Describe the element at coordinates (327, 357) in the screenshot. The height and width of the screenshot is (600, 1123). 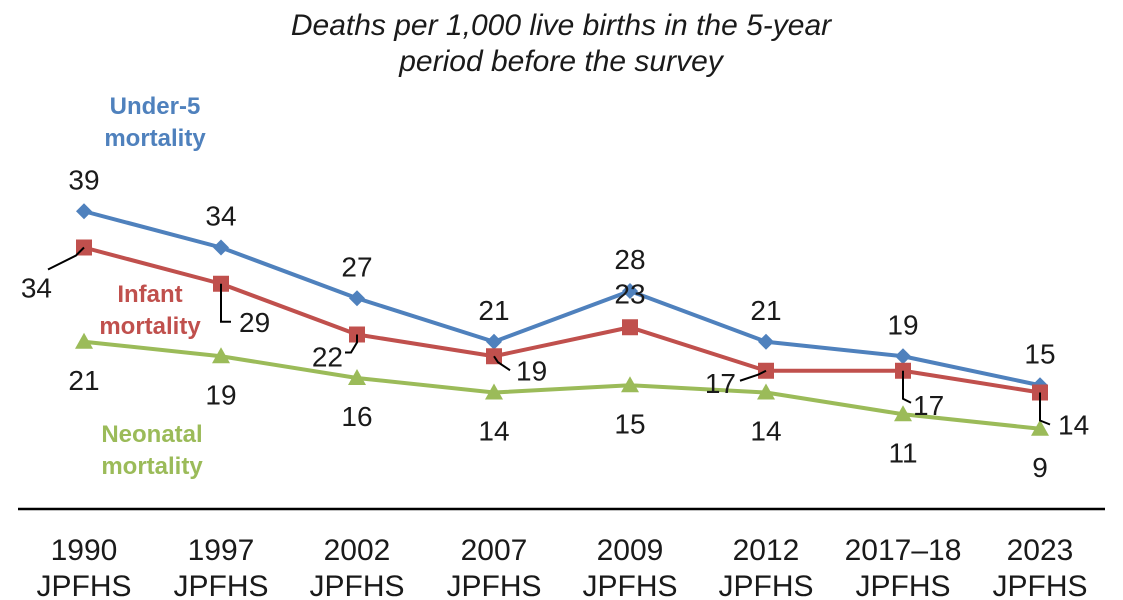
I see `data-label: 22` at that location.